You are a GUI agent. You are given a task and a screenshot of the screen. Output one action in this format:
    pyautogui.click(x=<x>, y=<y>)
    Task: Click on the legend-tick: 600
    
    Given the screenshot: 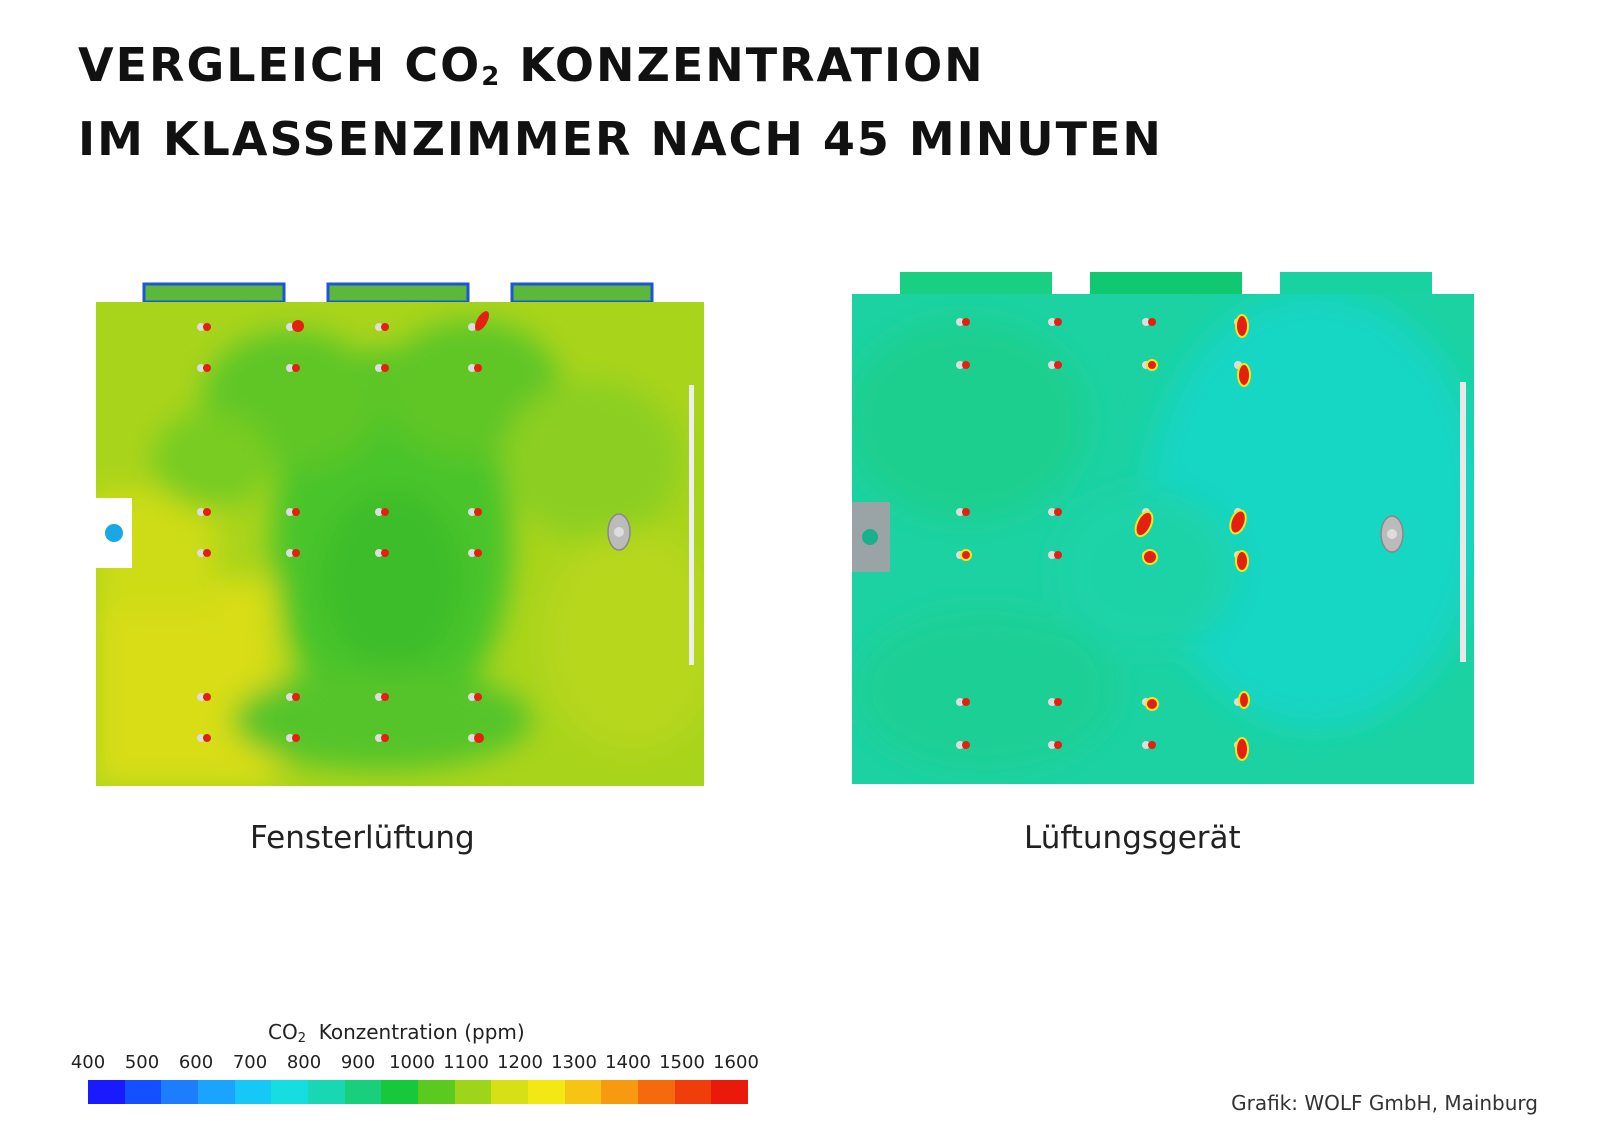 What is the action you would take?
    pyautogui.click(x=196, y=1062)
    